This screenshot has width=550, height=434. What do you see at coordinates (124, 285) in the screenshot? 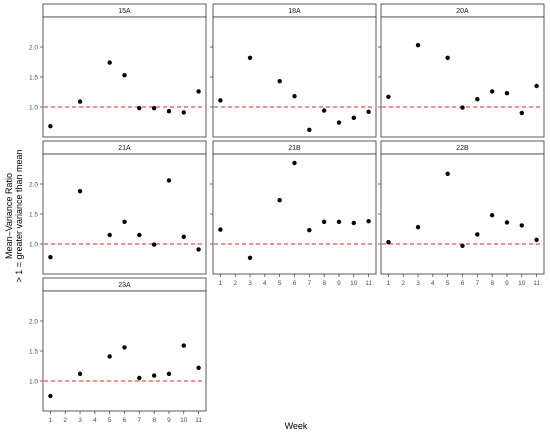
I see `panel-strip-label: 23A` at bounding box center [124, 285].